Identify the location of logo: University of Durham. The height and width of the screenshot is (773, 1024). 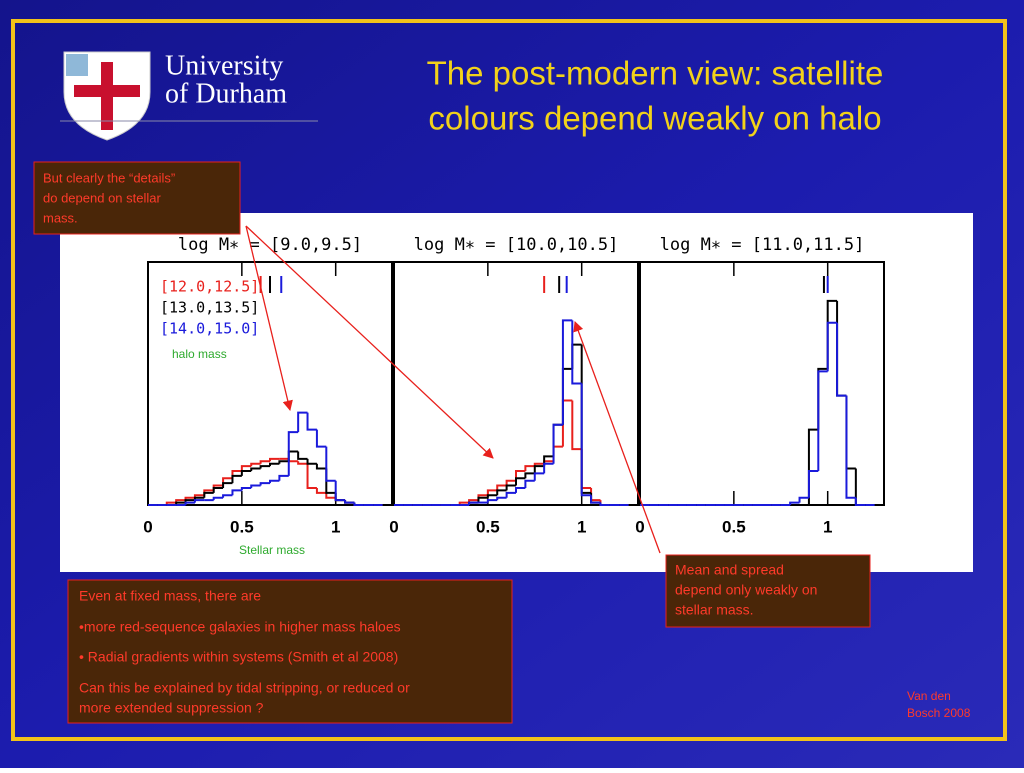
(189, 95).